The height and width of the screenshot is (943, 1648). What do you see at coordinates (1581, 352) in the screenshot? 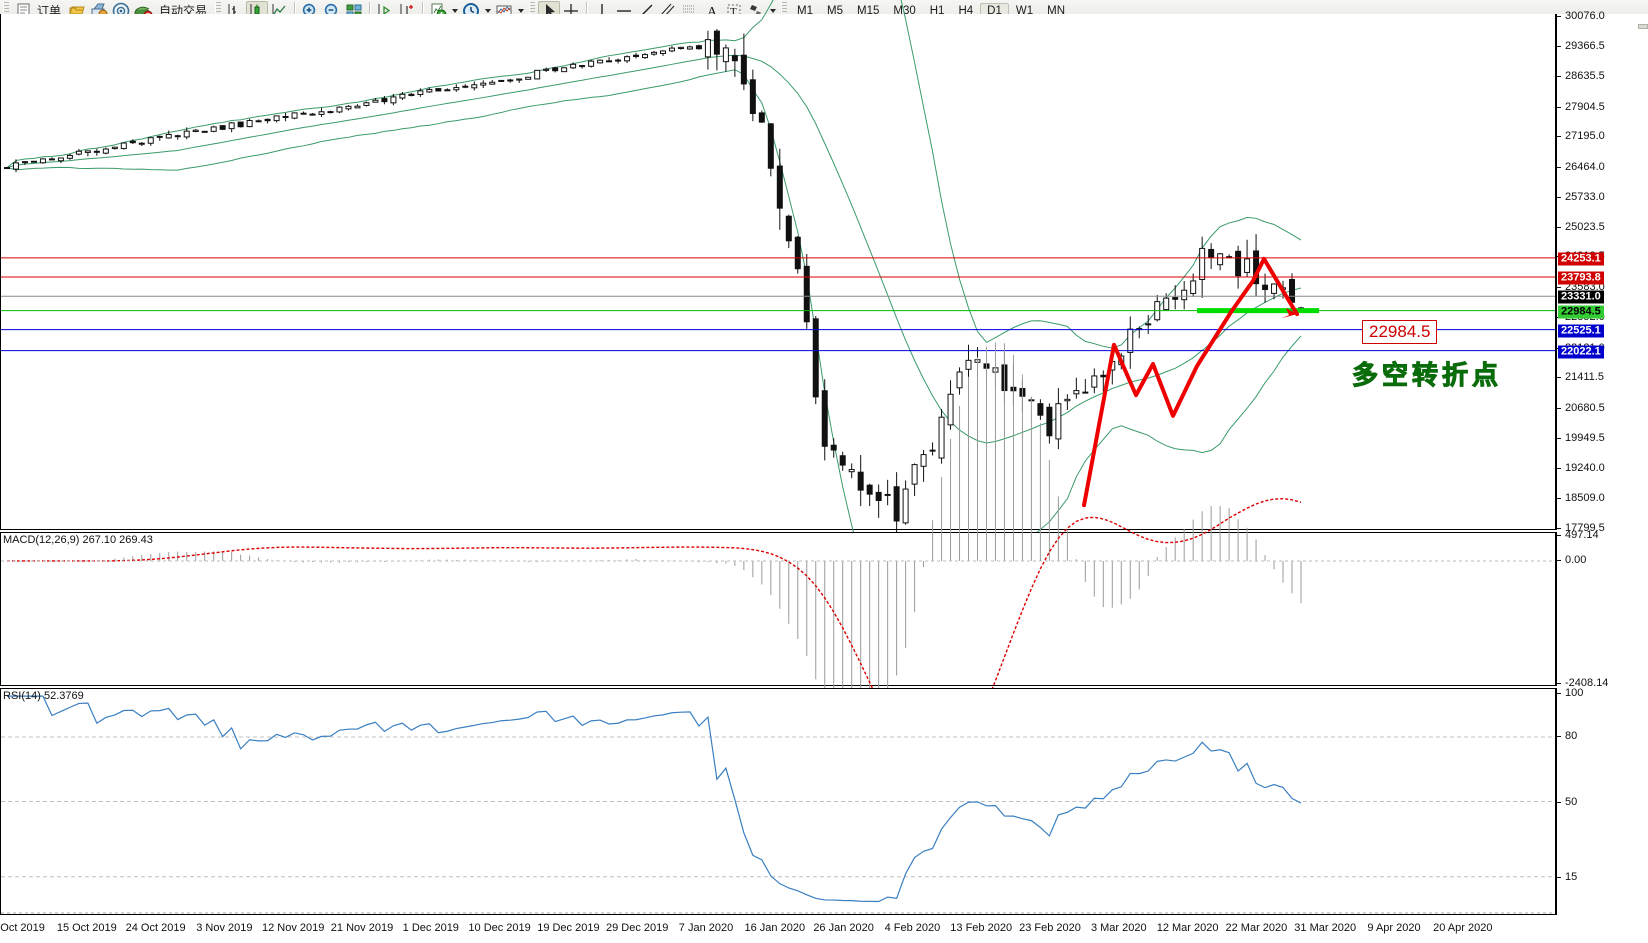
I see `price-tag-support: 22022.1` at bounding box center [1581, 352].